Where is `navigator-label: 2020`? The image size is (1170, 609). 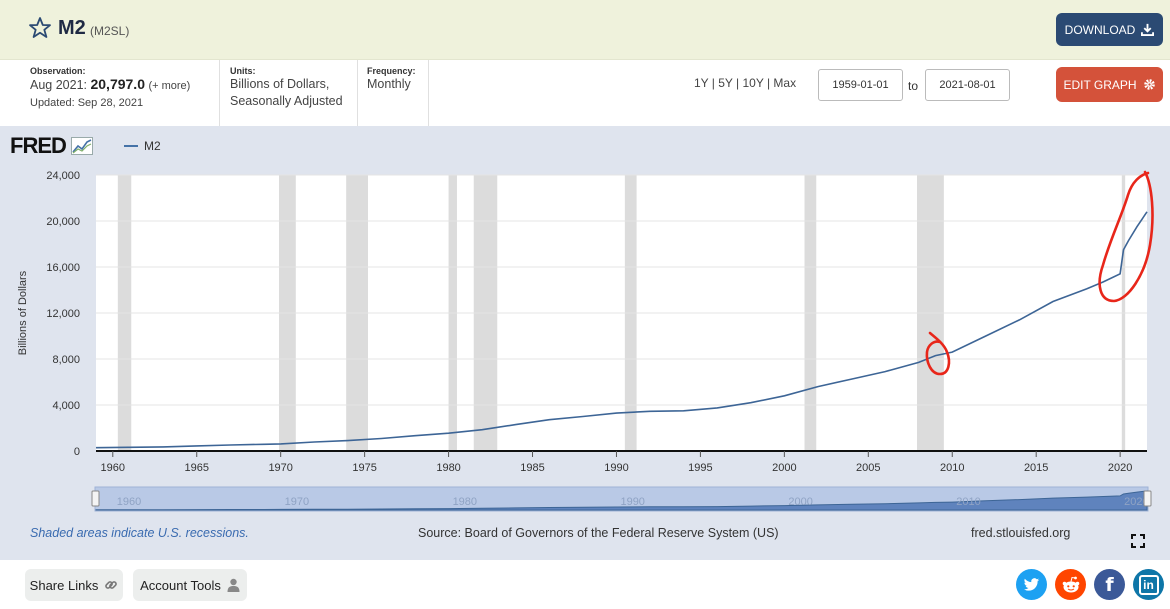 navigator-label: 2020 is located at coordinates (1136, 502).